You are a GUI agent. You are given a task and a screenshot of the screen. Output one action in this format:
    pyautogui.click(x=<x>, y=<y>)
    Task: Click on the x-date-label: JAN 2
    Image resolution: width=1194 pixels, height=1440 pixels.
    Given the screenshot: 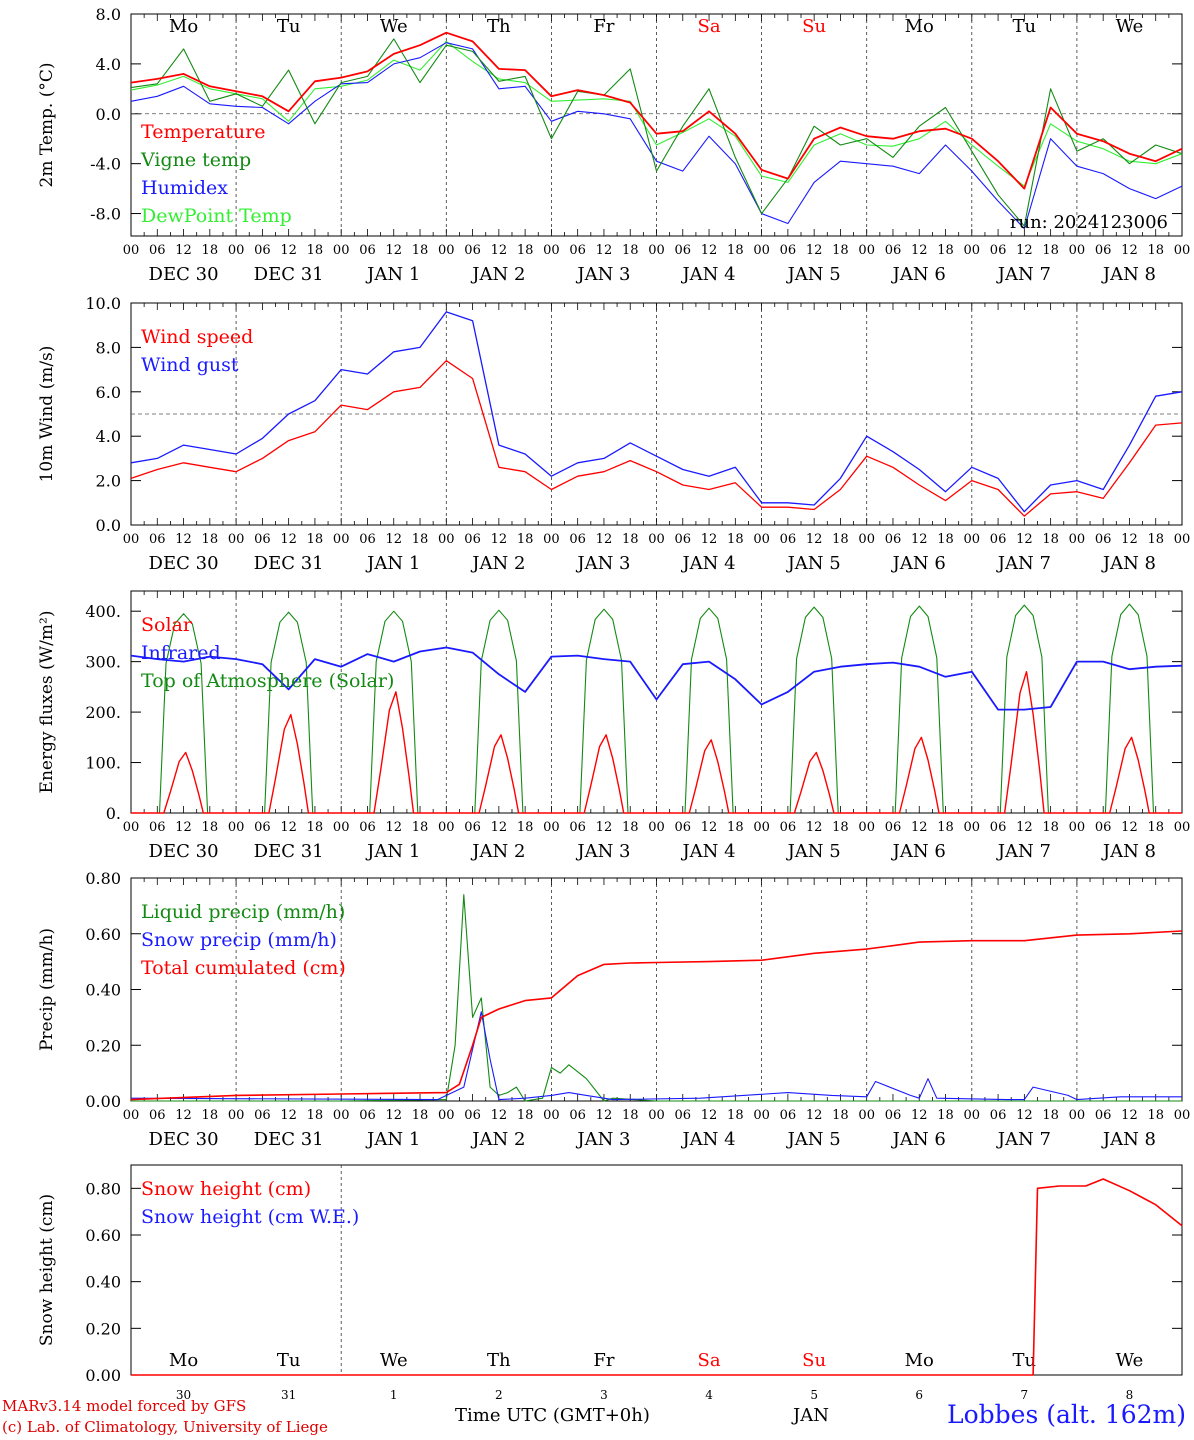 What is the action you would take?
    pyautogui.click(x=497, y=274)
    